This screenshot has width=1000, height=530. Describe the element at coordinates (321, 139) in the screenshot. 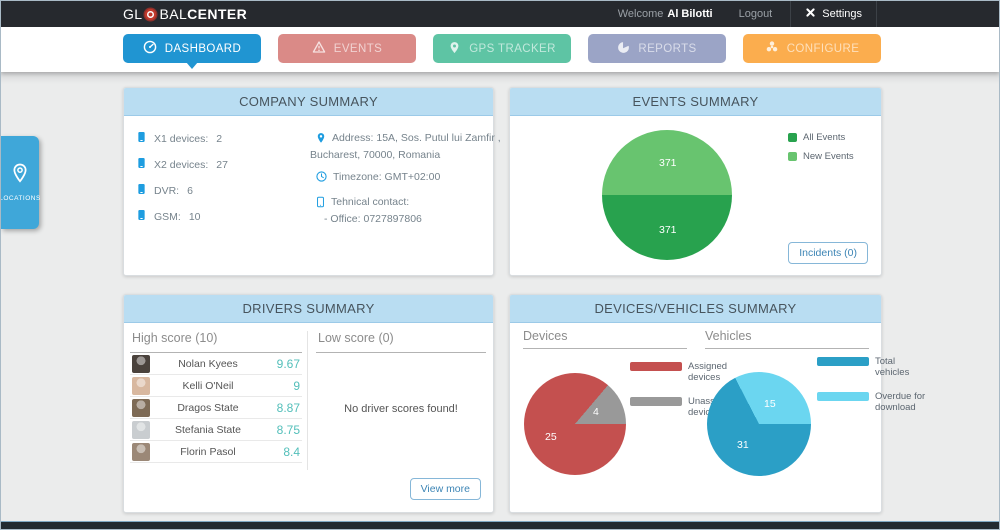

I see `address-pin-icon` at that location.